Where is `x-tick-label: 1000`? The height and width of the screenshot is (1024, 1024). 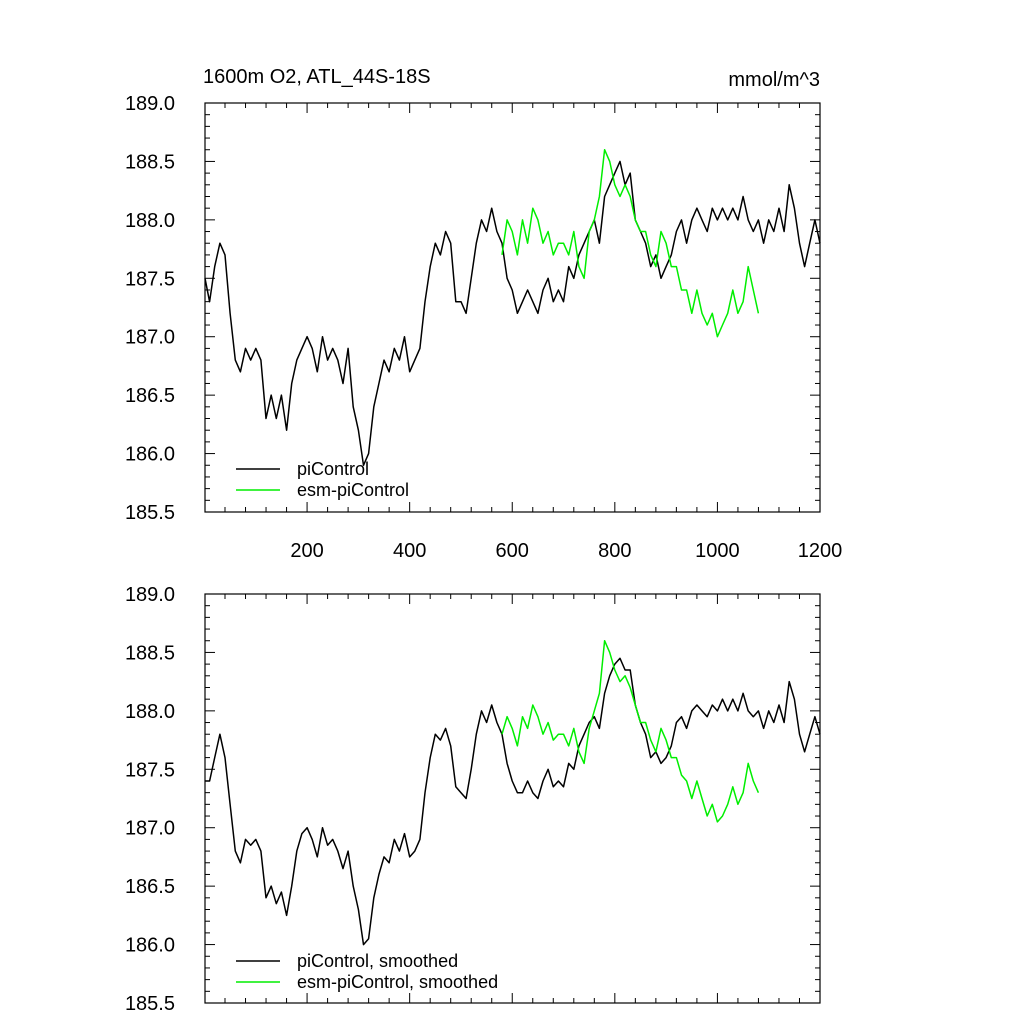 x-tick-label: 1000 is located at coordinates (717, 551).